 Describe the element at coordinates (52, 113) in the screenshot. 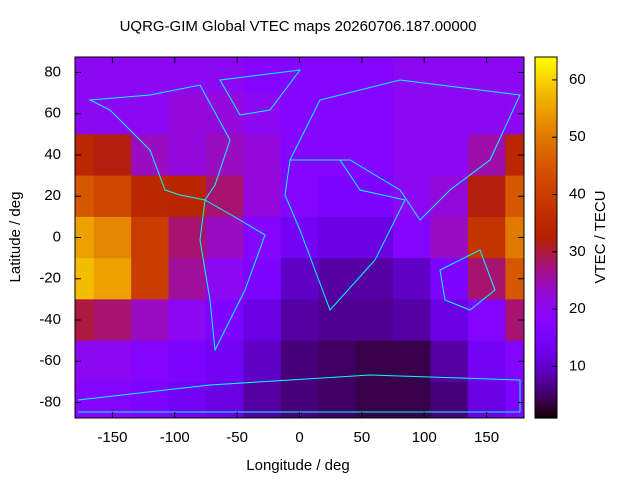

I see `y-tick-label: 60` at that location.